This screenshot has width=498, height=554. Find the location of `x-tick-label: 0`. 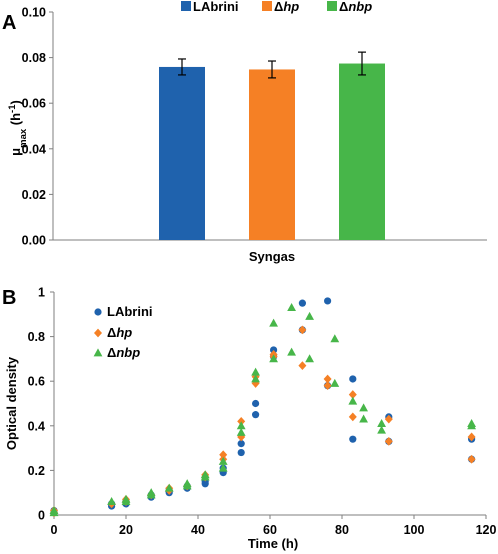

x-tick-label: 0 is located at coordinates (54, 530).